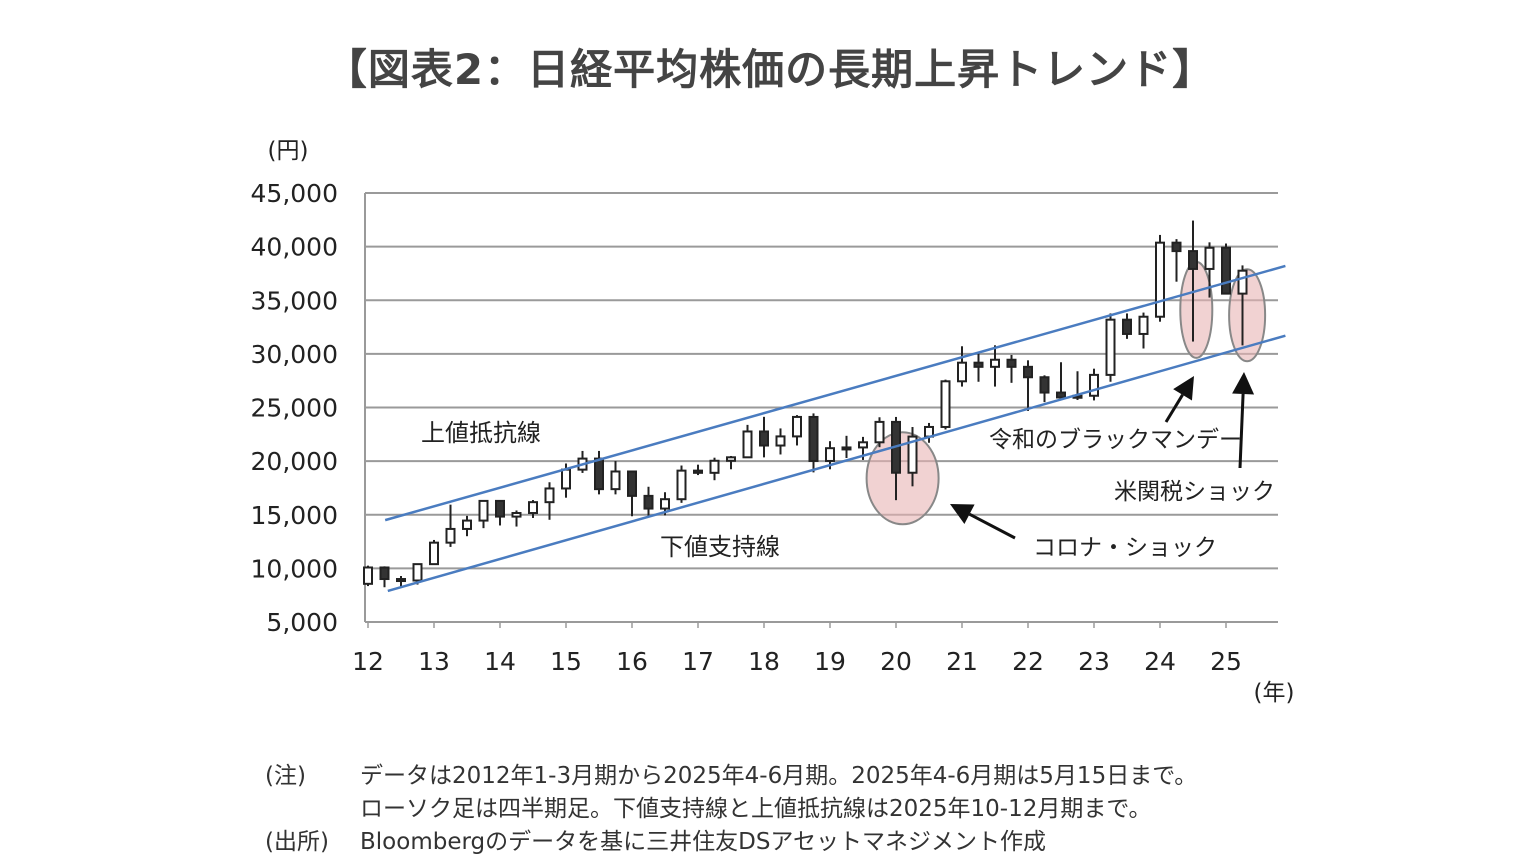  What do you see at coordinates (288, 151) in the screenshot?
I see `y-axis-unit: (円)` at bounding box center [288, 151].